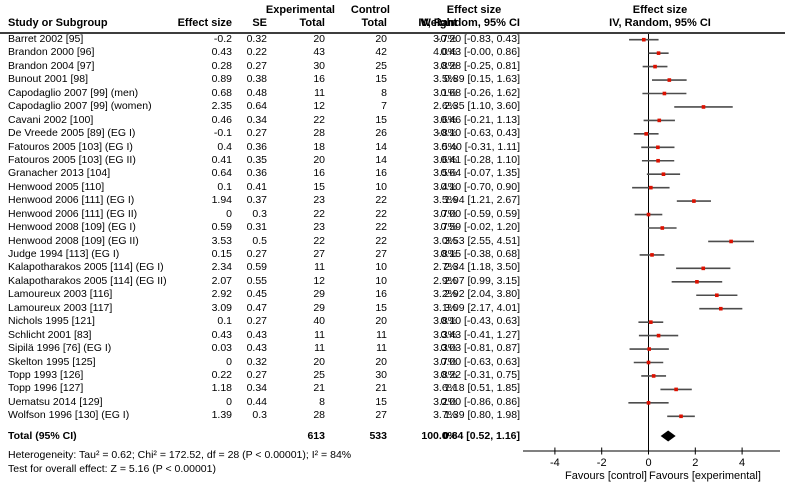  What do you see at coordinates (480, 348) in the screenshot?
I see `cell-ci-text: 0.03 [-0.81, 0.87]` at bounding box center [480, 348].